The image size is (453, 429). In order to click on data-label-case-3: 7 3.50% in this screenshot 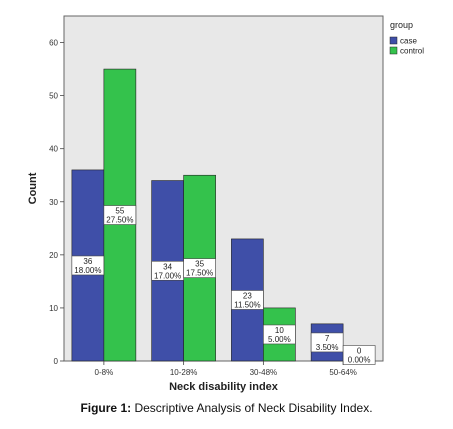, I will do `click(327, 343)`.